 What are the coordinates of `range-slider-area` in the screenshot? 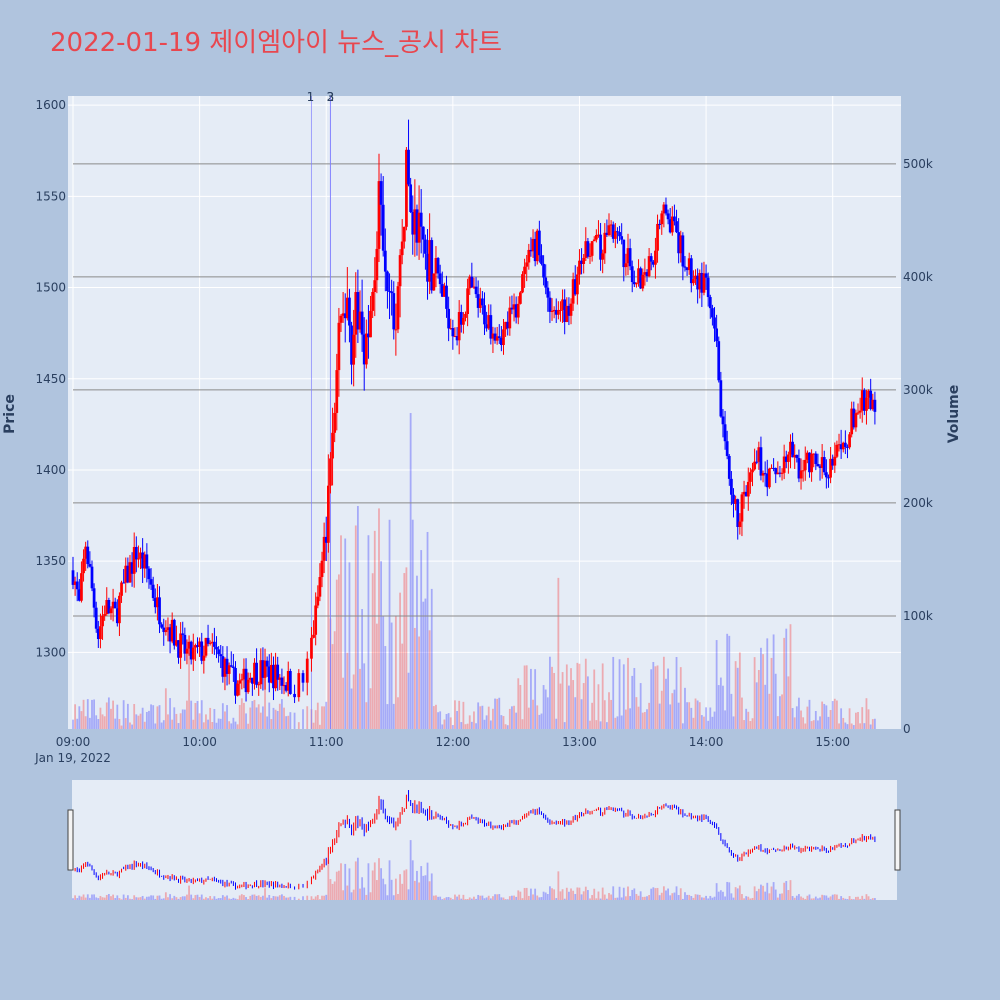 It's located at (484, 840).